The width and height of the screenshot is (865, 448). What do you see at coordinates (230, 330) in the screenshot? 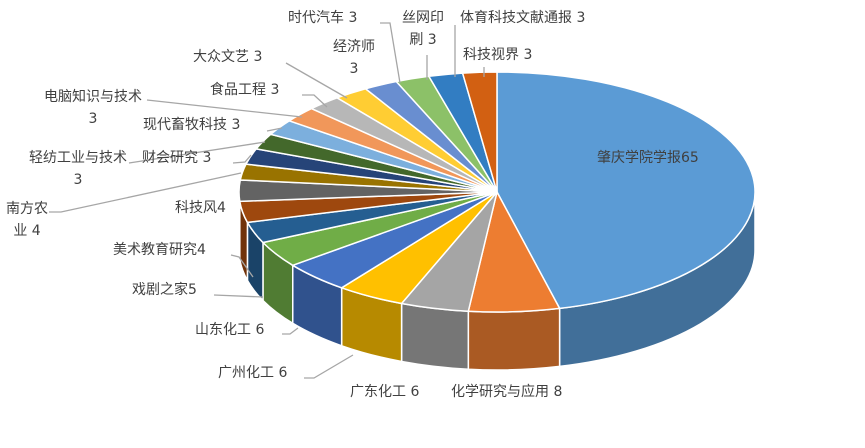
I see `data-label: 山东化工 6` at bounding box center [230, 330].